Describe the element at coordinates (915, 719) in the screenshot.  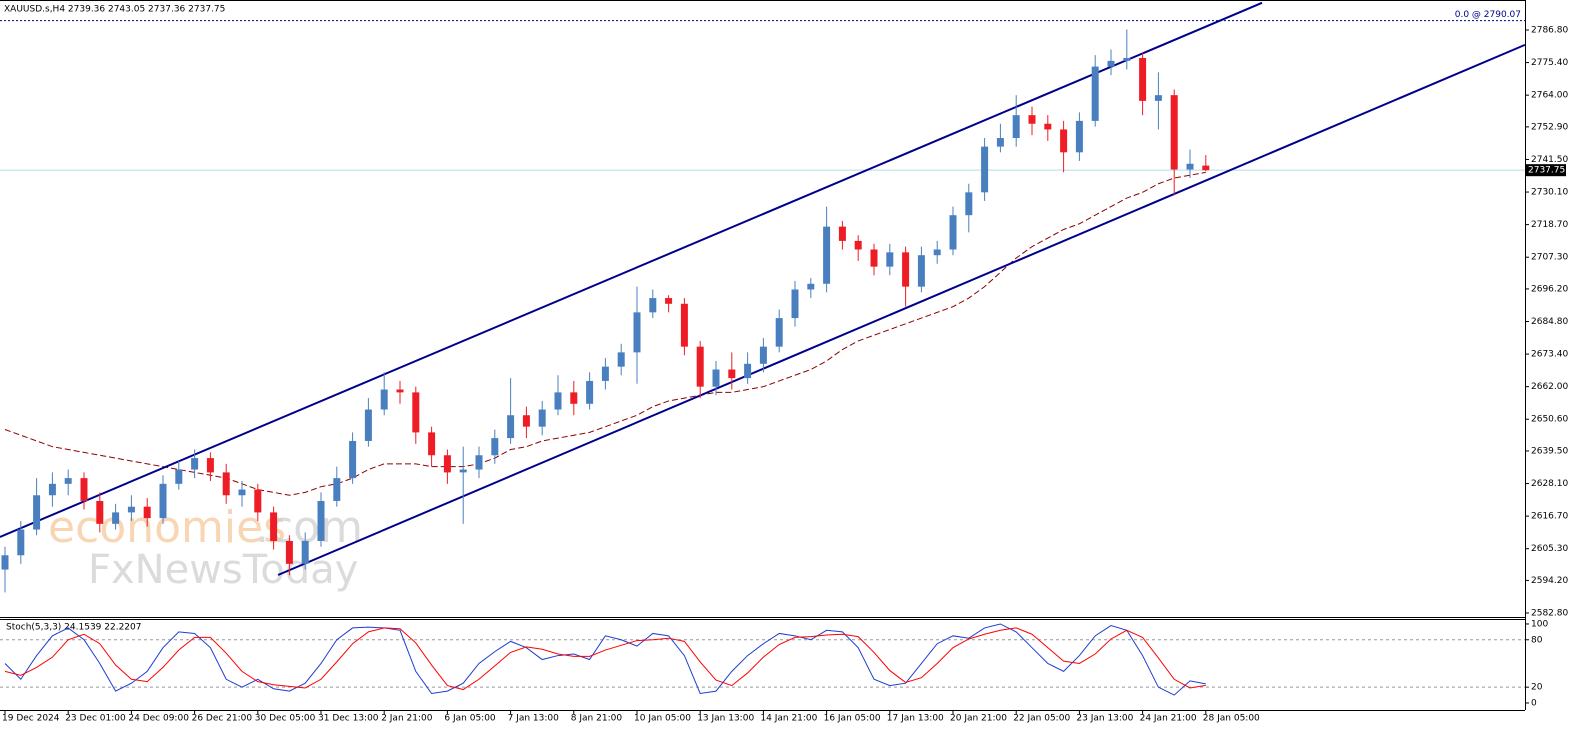
I see `x-tick-label: 17 Jan 13:00` at that location.